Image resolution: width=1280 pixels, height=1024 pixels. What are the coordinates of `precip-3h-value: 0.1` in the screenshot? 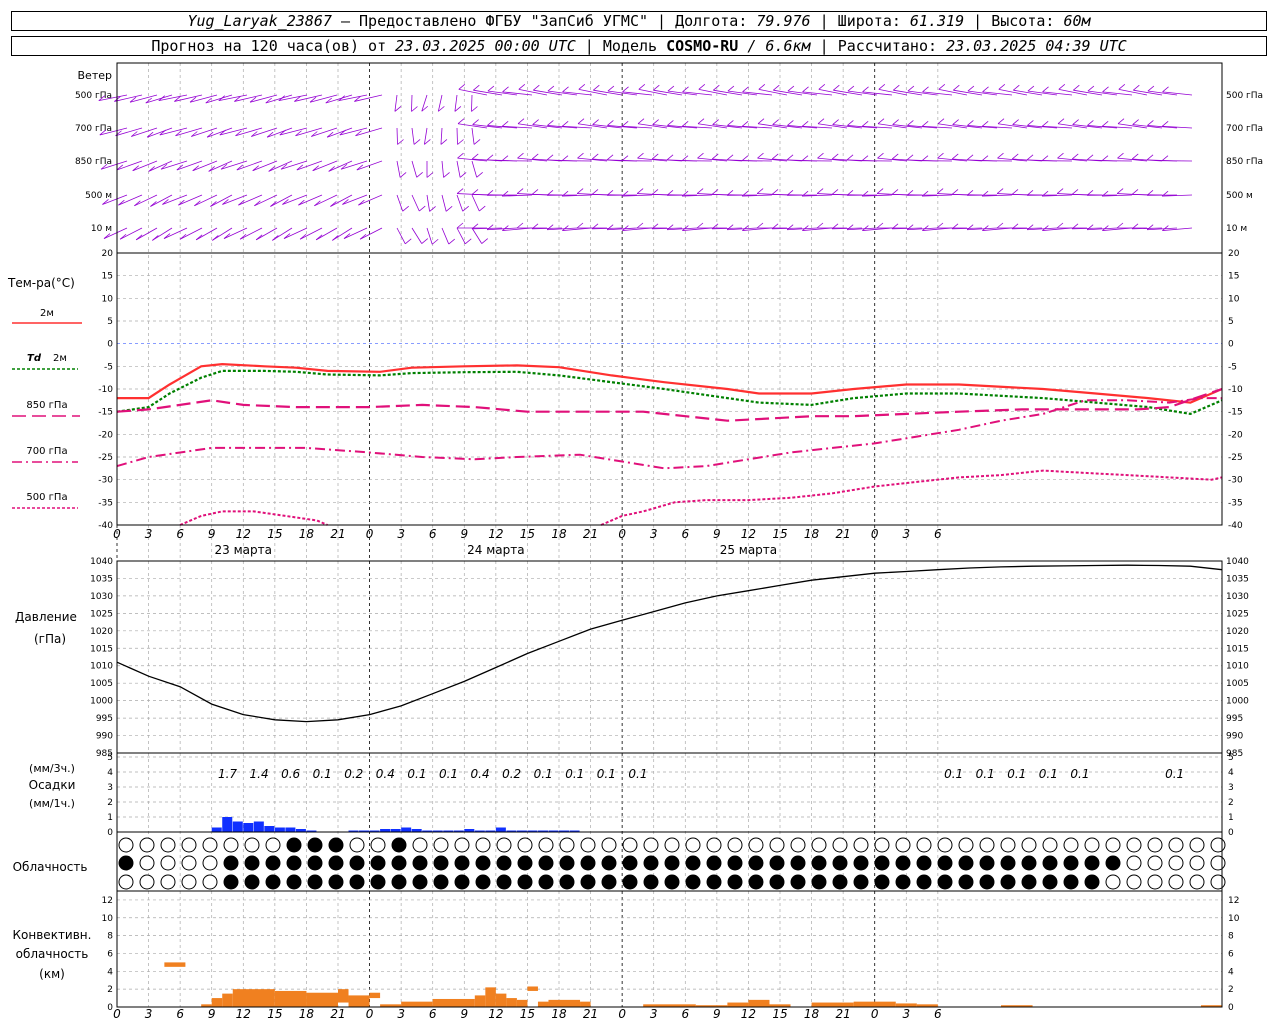 It's located at (574, 774).